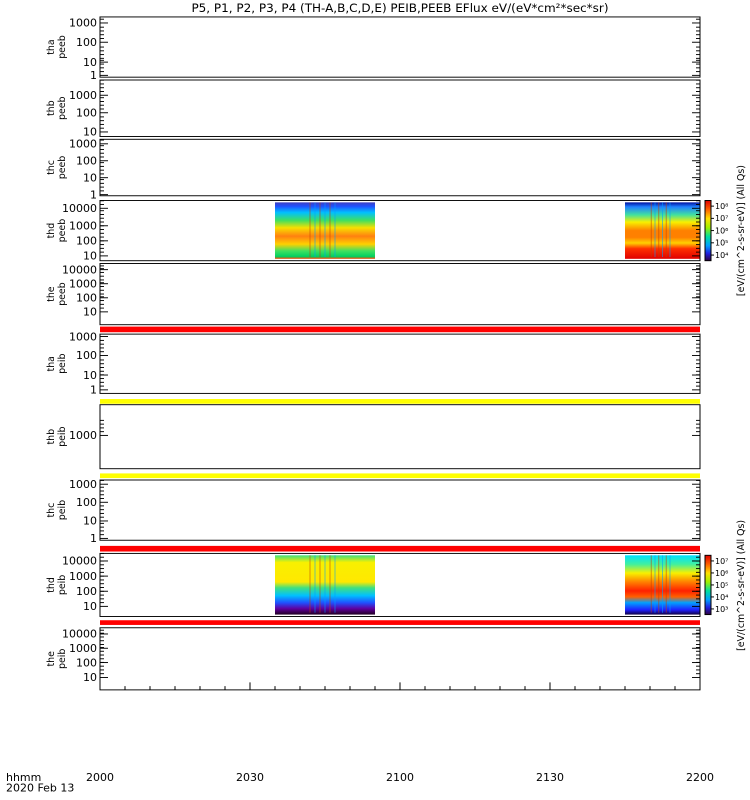 The image size is (750, 800). What do you see at coordinates (250, 777) in the screenshot?
I see `x-tick-label: 2030` at bounding box center [250, 777].